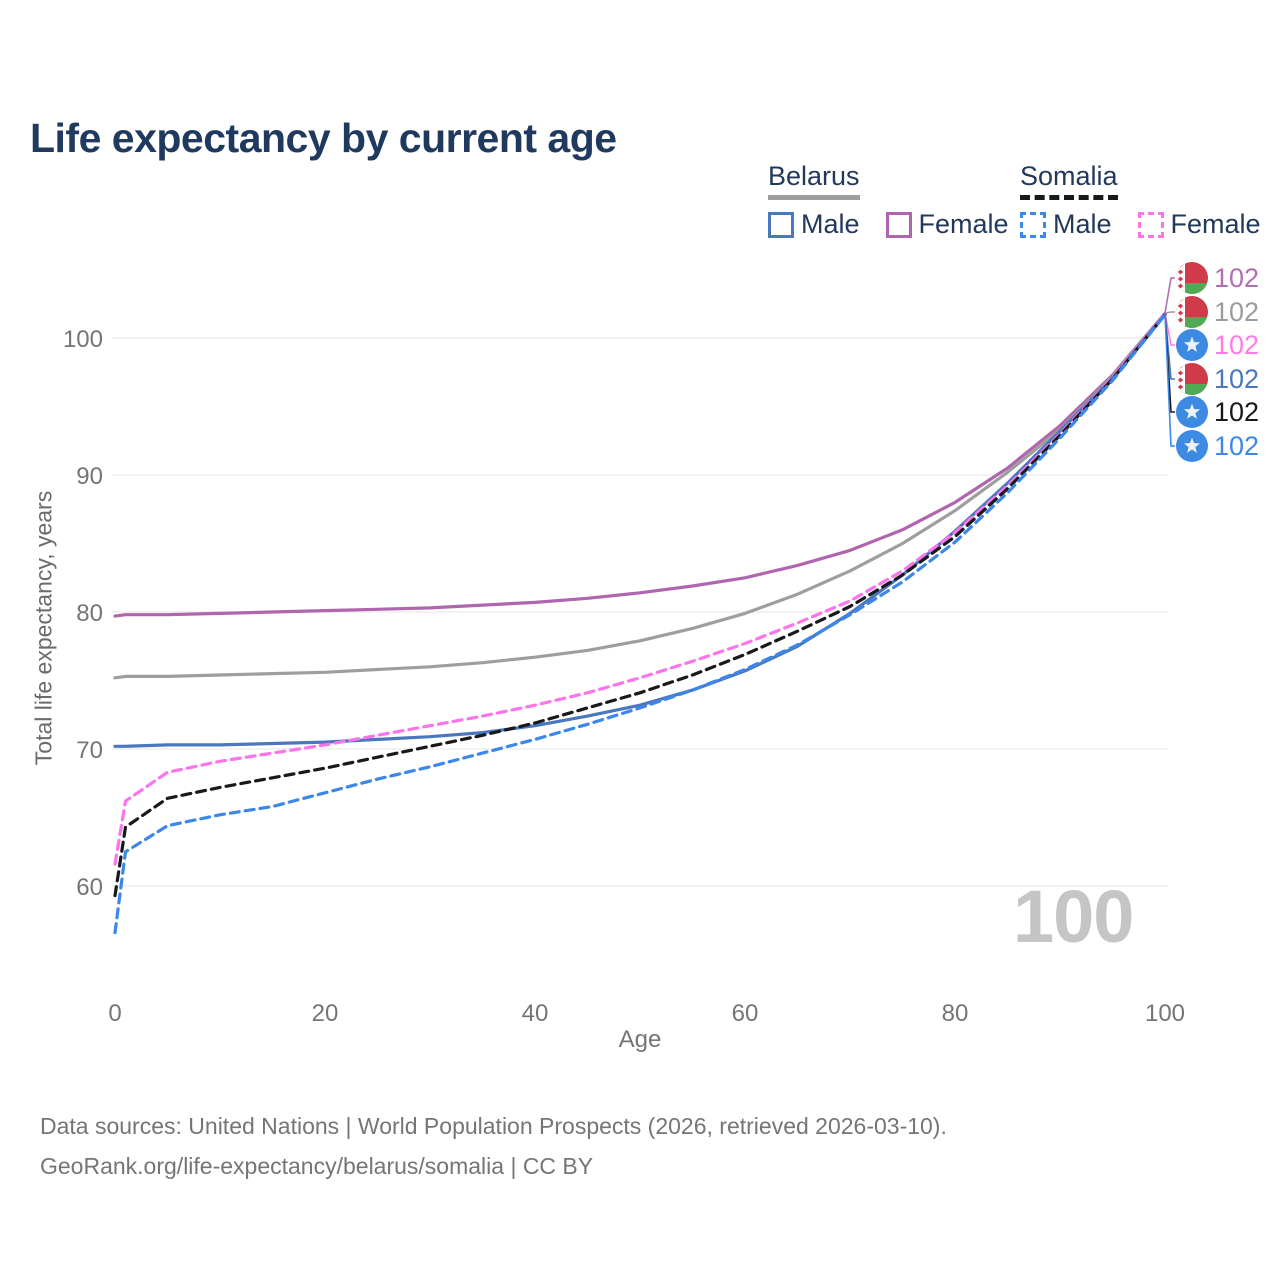 This screenshot has height=1280, width=1280. I want to click on y-tick-70: 70, so click(89, 750).